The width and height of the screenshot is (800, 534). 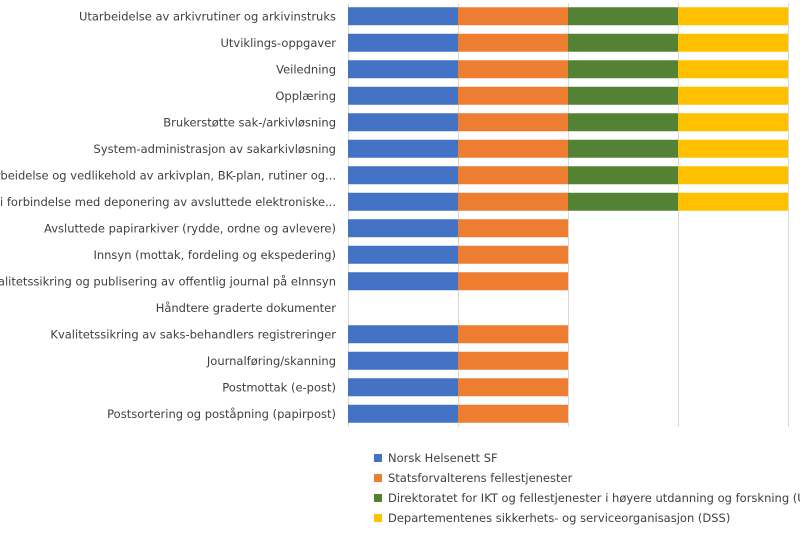 I want to click on category-label: Håndtere graderte dokumenter, so click(x=246, y=308).